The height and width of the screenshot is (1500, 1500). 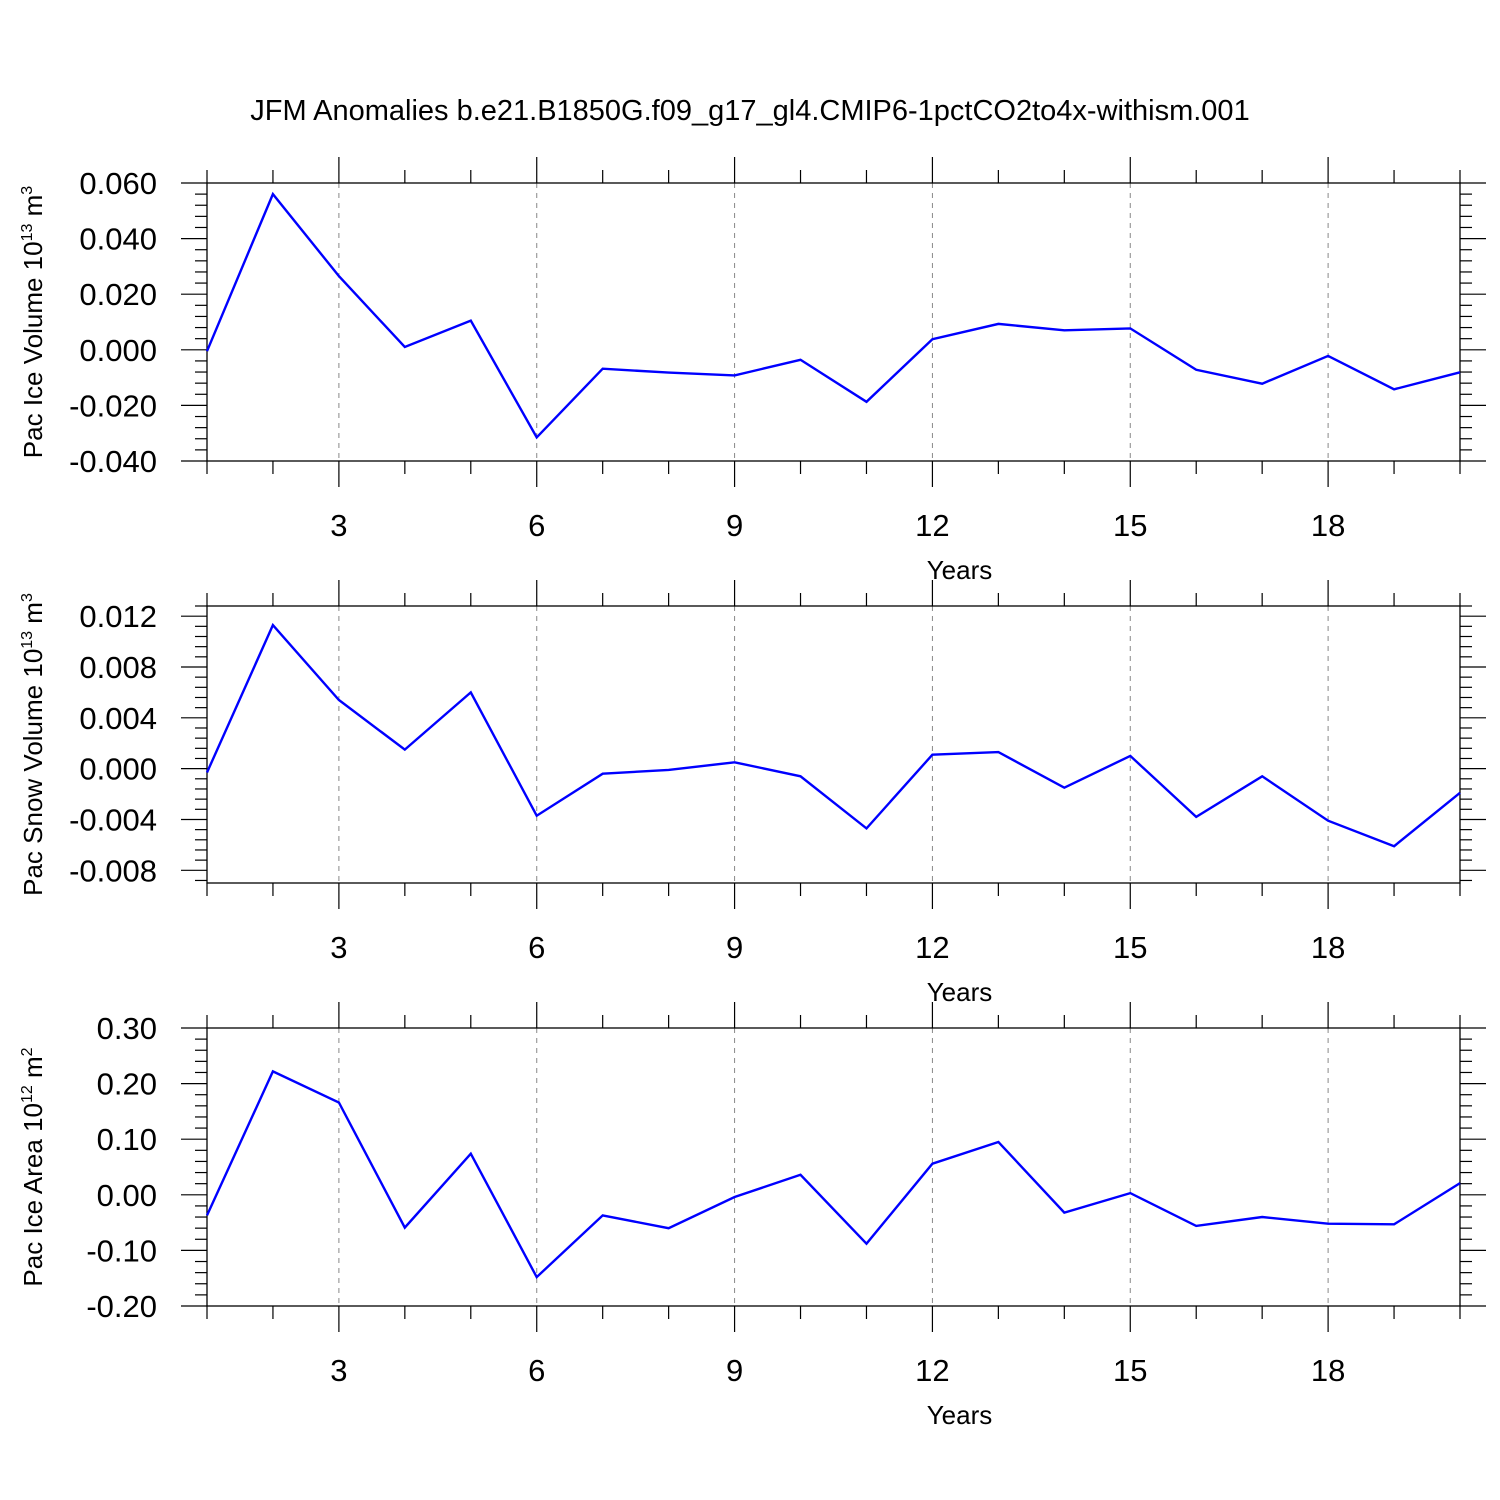 What do you see at coordinates (33, 322) in the screenshot?
I see `y-axis-label: Pac Ice Volume 1013 m3` at bounding box center [33, 322].